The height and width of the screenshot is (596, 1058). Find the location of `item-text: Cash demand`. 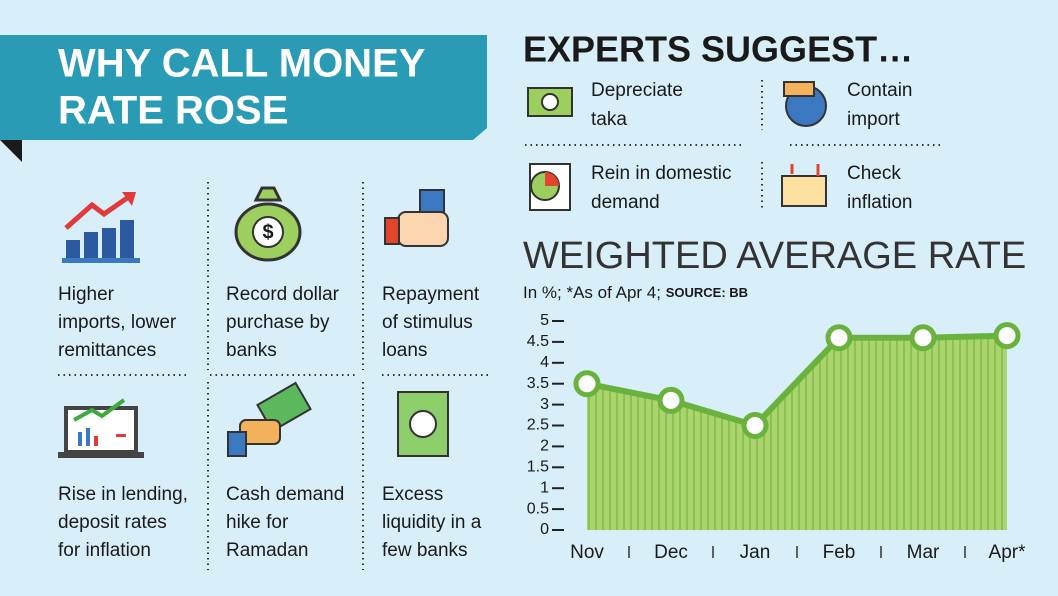

item-text: Cash demand is located at coordinates (285, 494).